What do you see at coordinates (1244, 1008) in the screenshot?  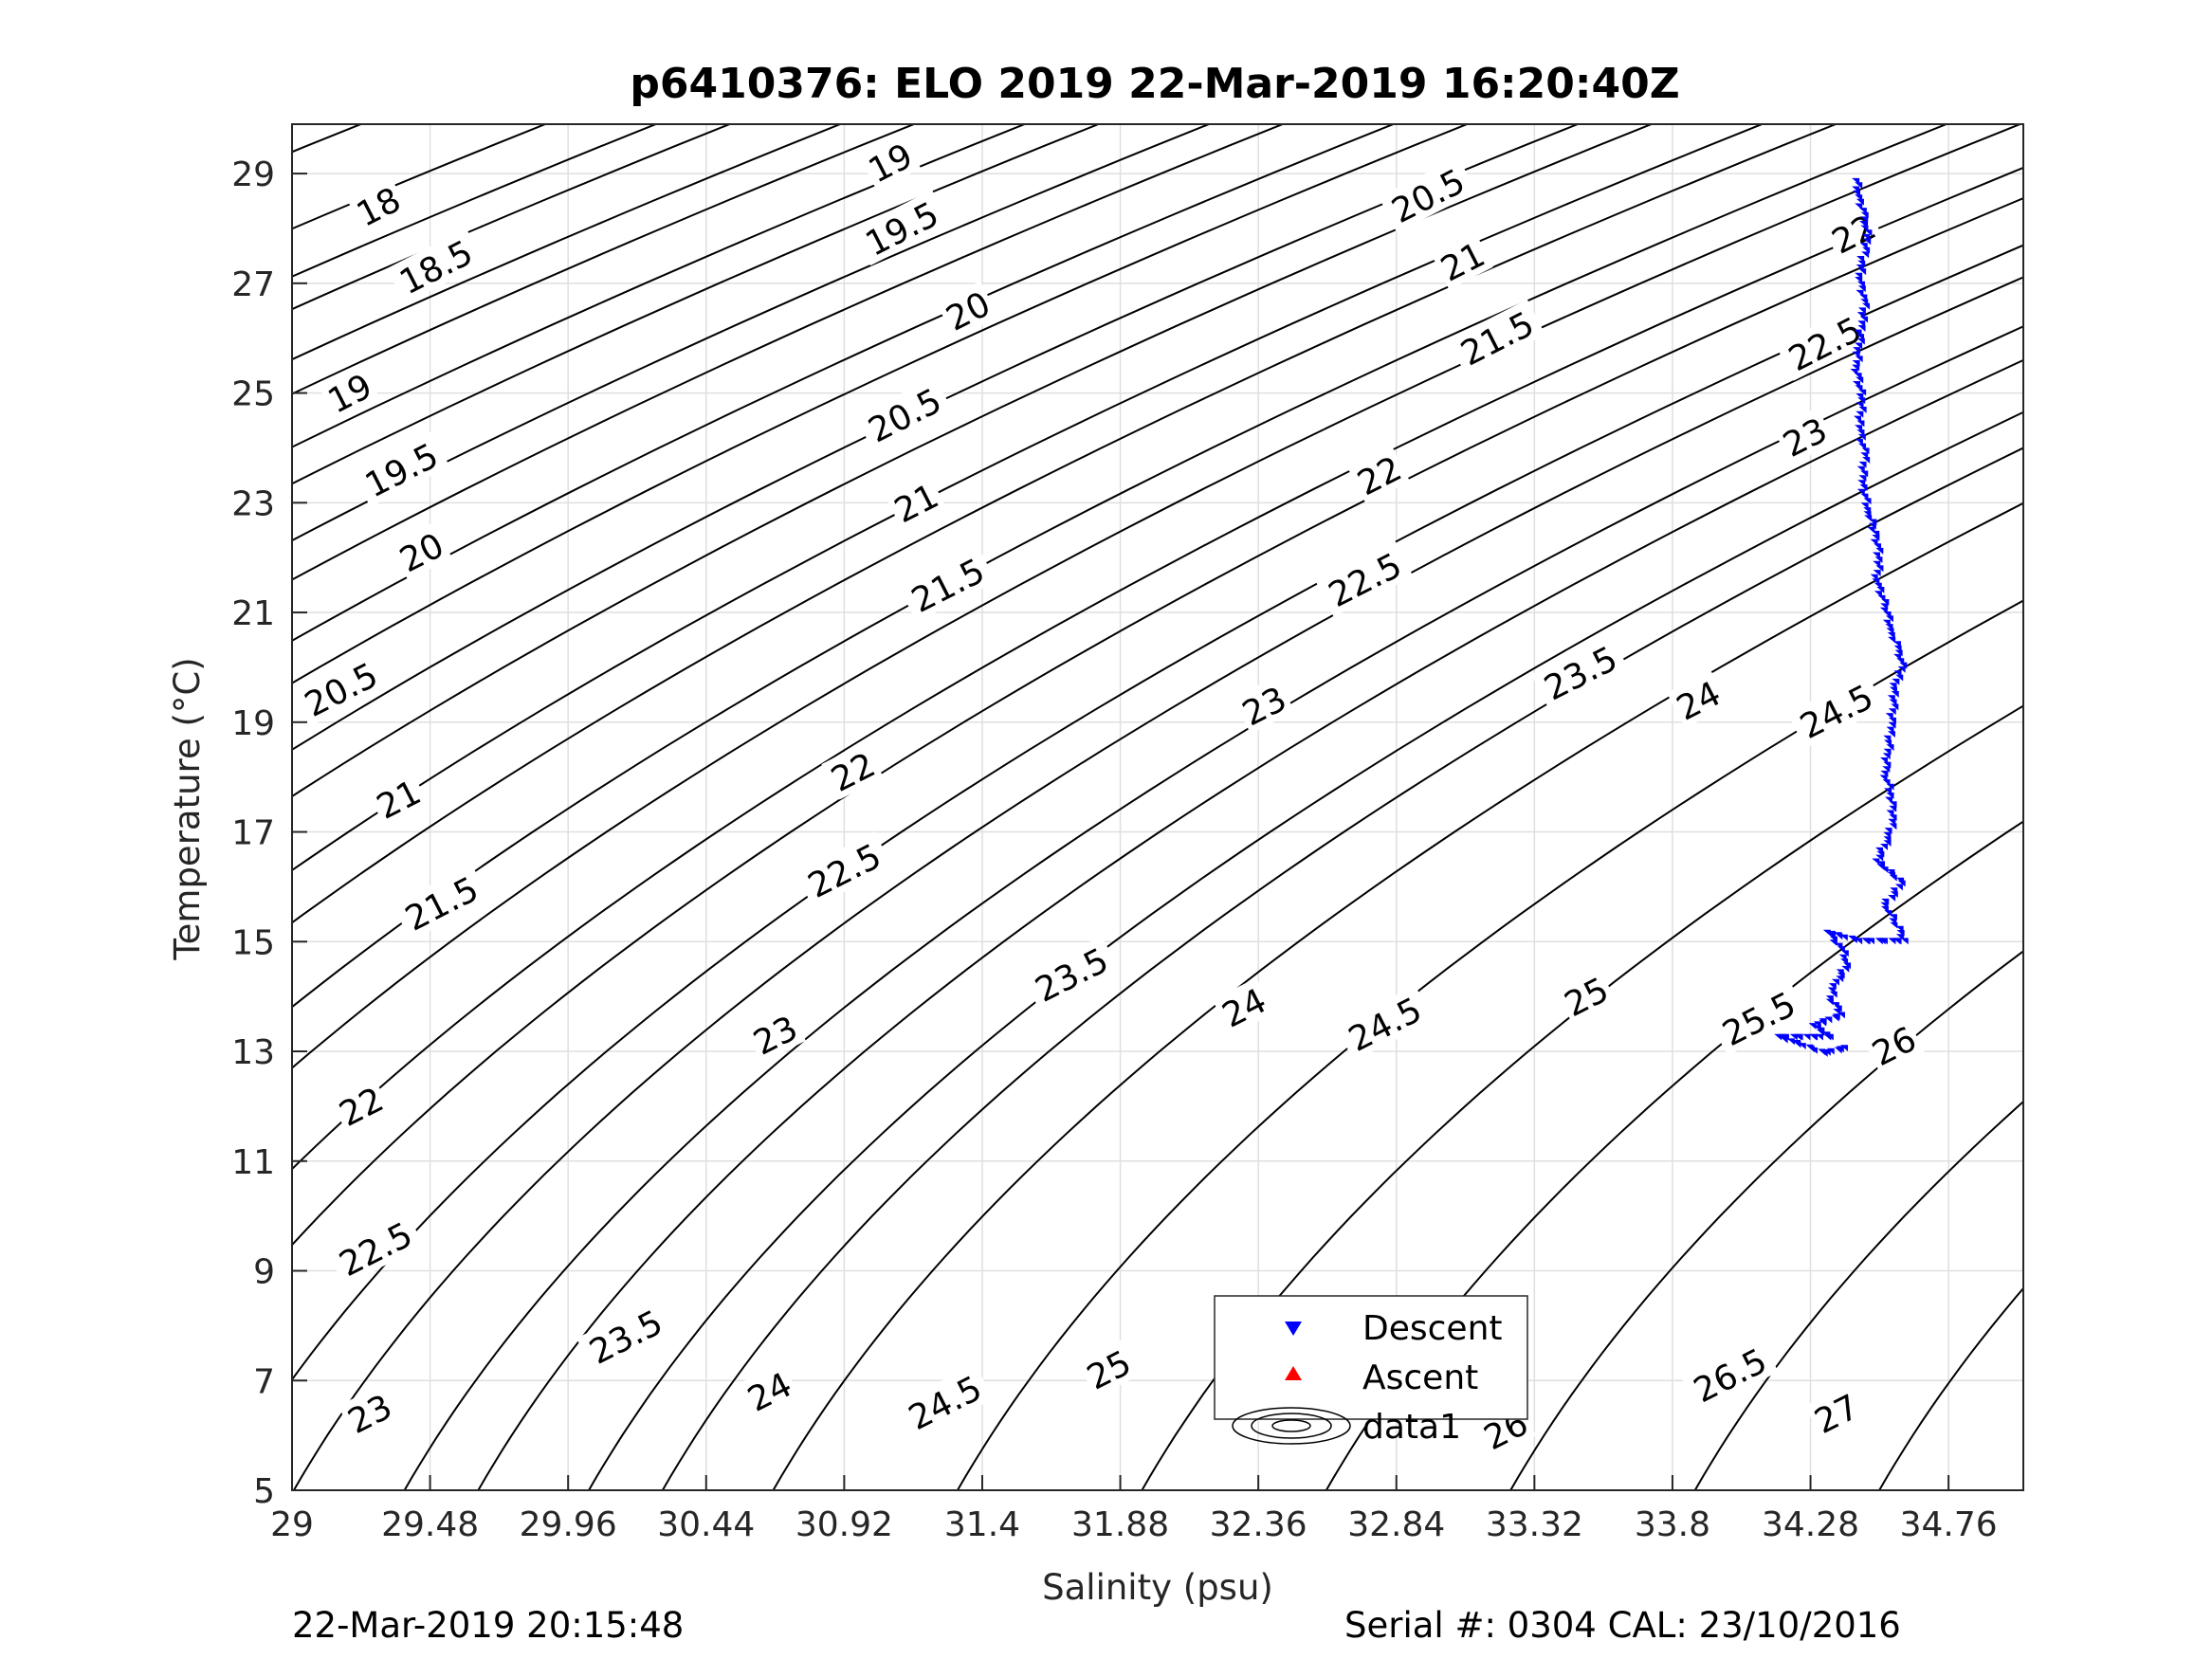 I see `contour-label-text: 24` at bounding box center [1244, 1008].